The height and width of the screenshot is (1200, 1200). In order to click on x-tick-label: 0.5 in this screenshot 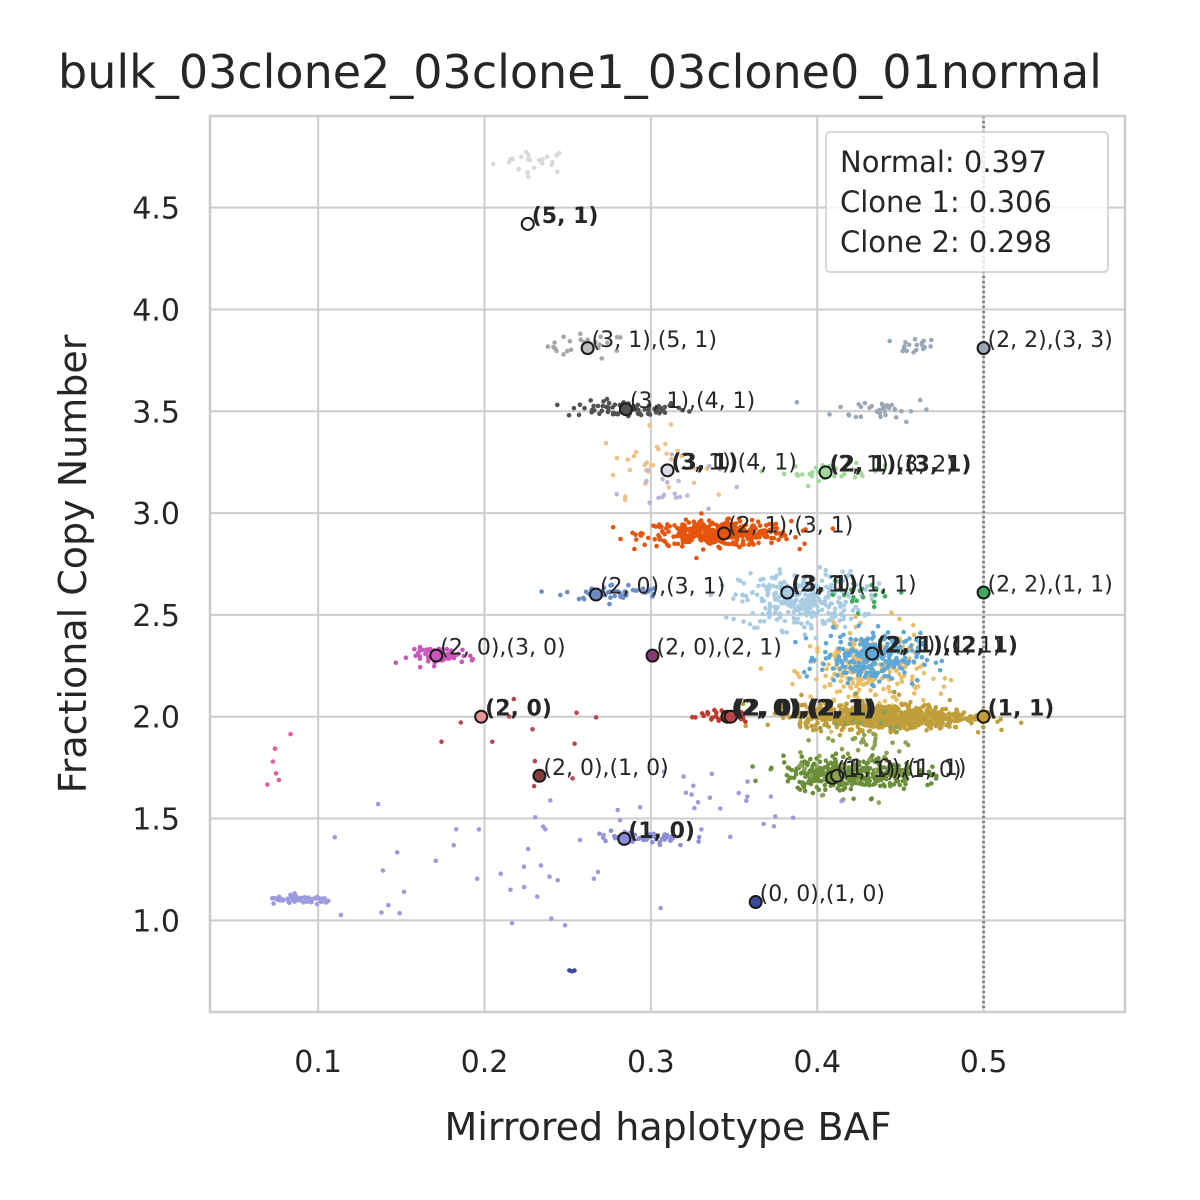, I will do `click(984, 1062)`.